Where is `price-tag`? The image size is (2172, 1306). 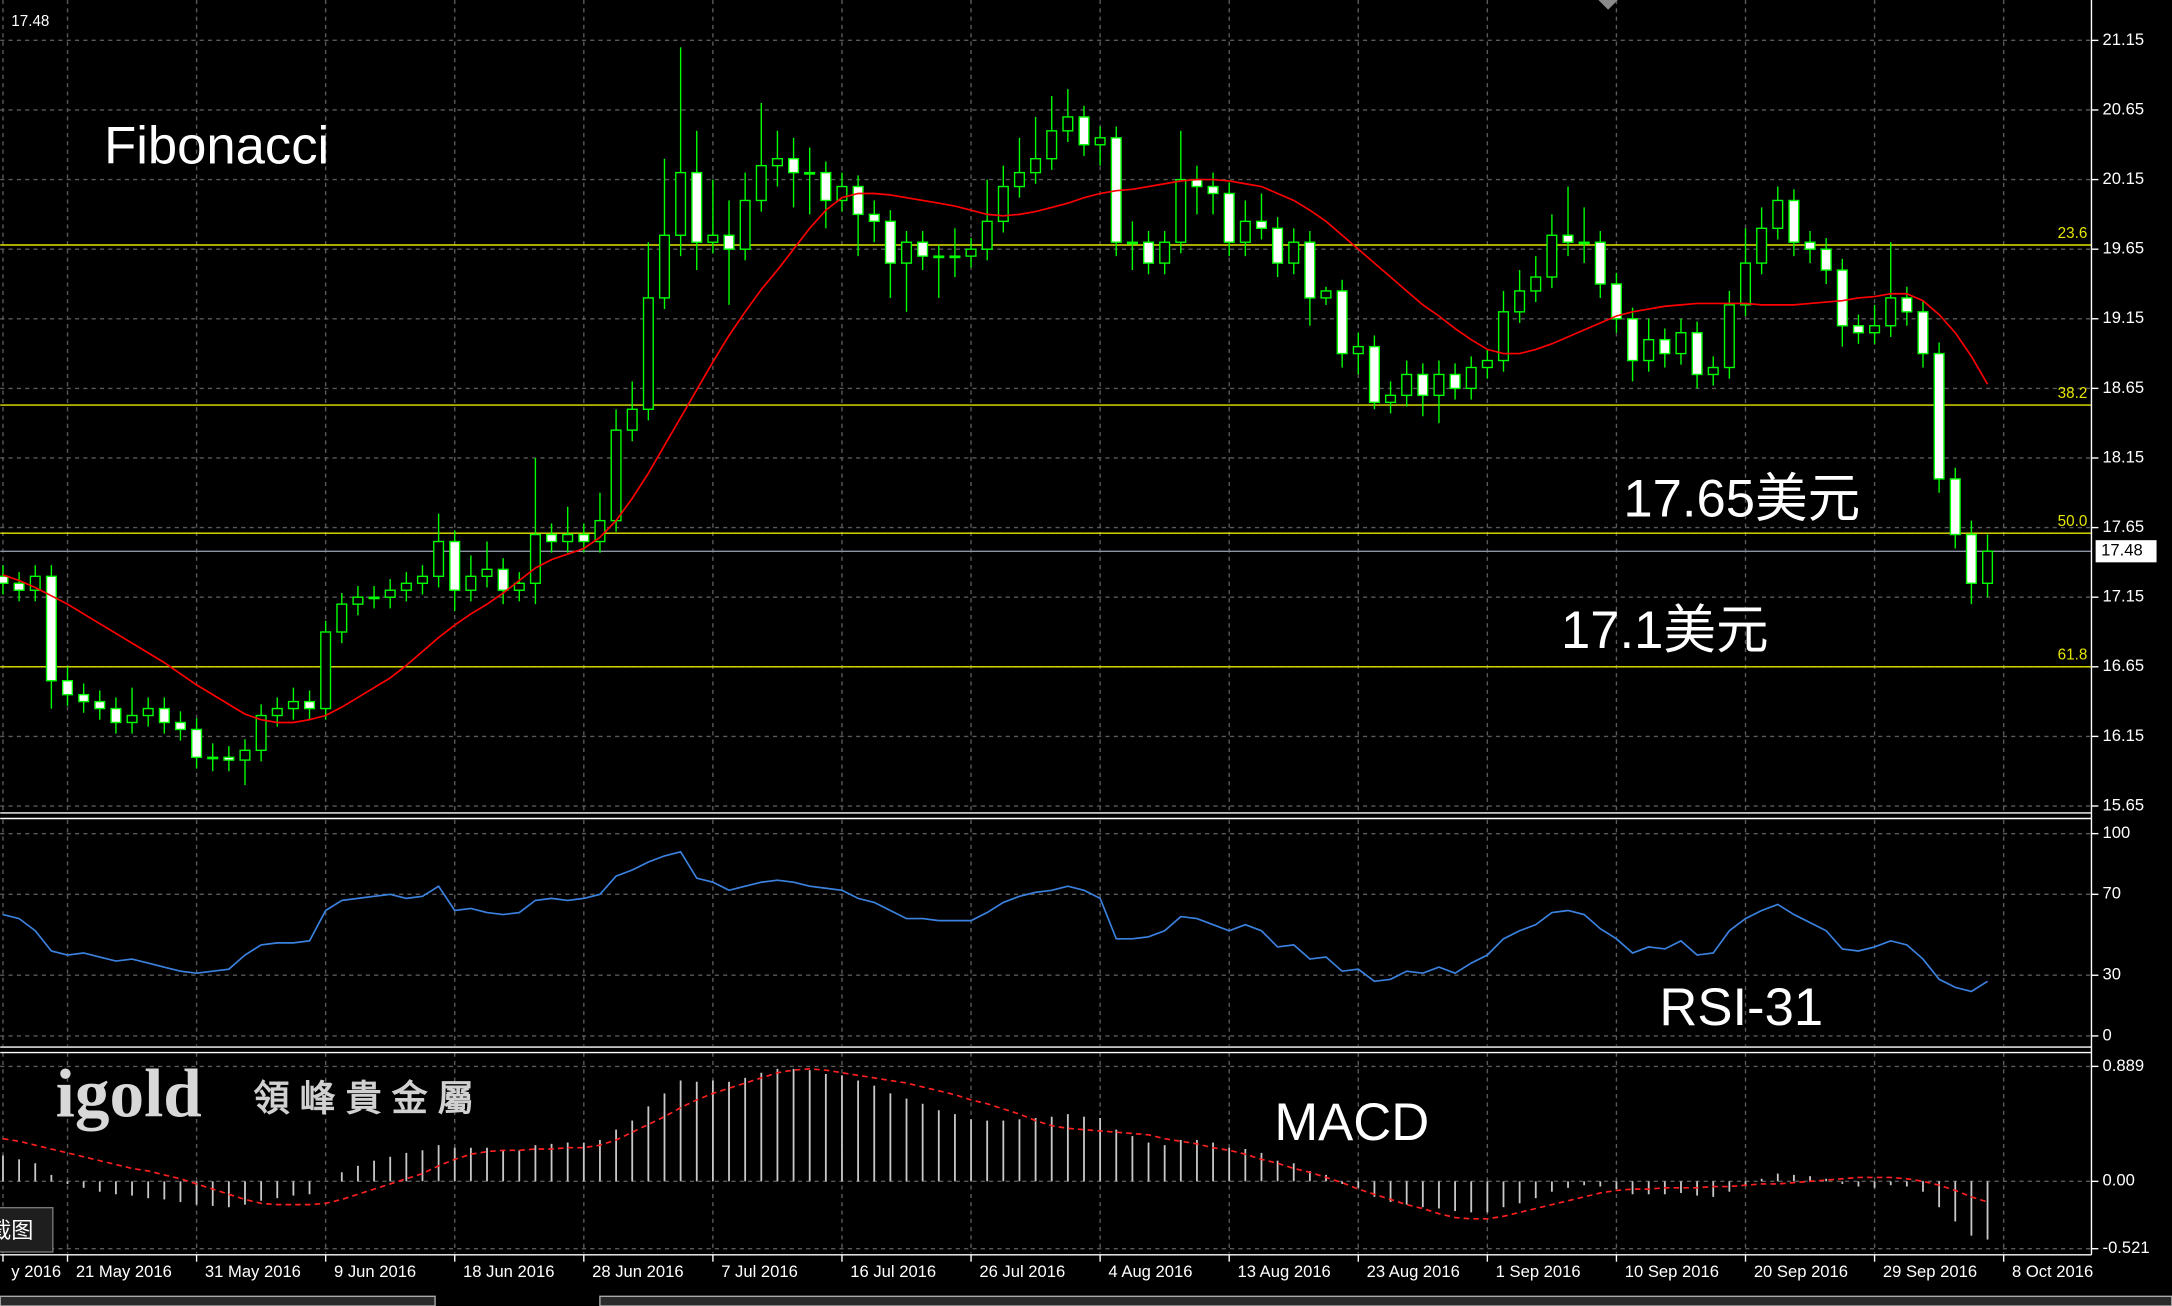 price-tag is located at coordinates (2126, 551).